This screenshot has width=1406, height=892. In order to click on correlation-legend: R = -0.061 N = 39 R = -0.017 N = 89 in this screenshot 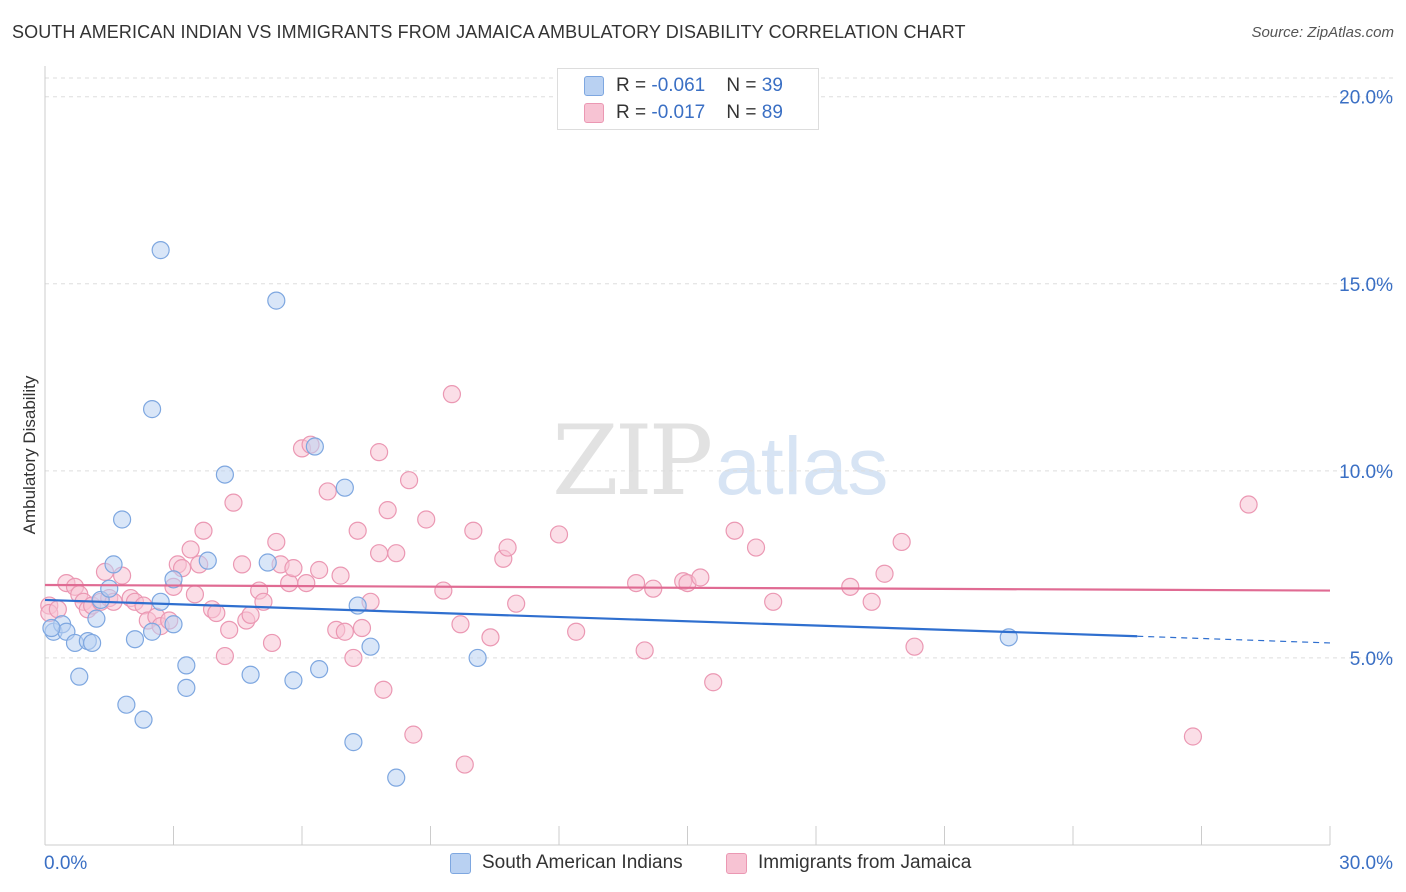, I will do `click(688, 99)`.